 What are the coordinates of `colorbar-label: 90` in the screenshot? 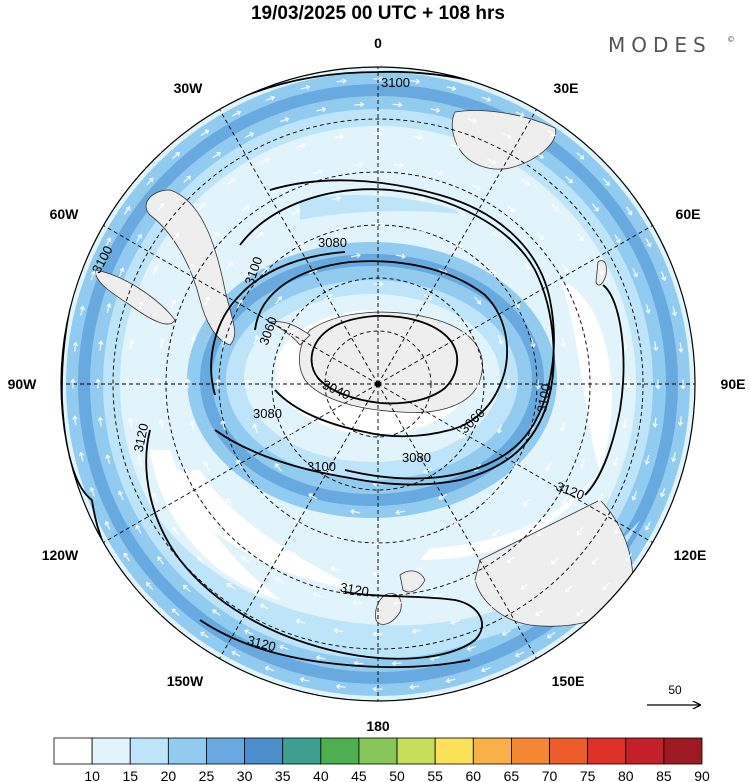 It's located at (702, 775).